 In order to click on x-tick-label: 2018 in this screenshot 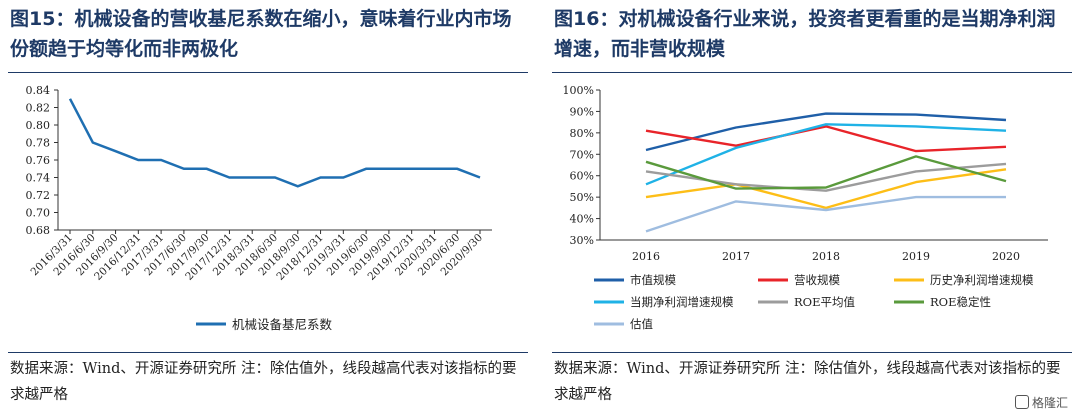, I will do `click(826, 256)`.